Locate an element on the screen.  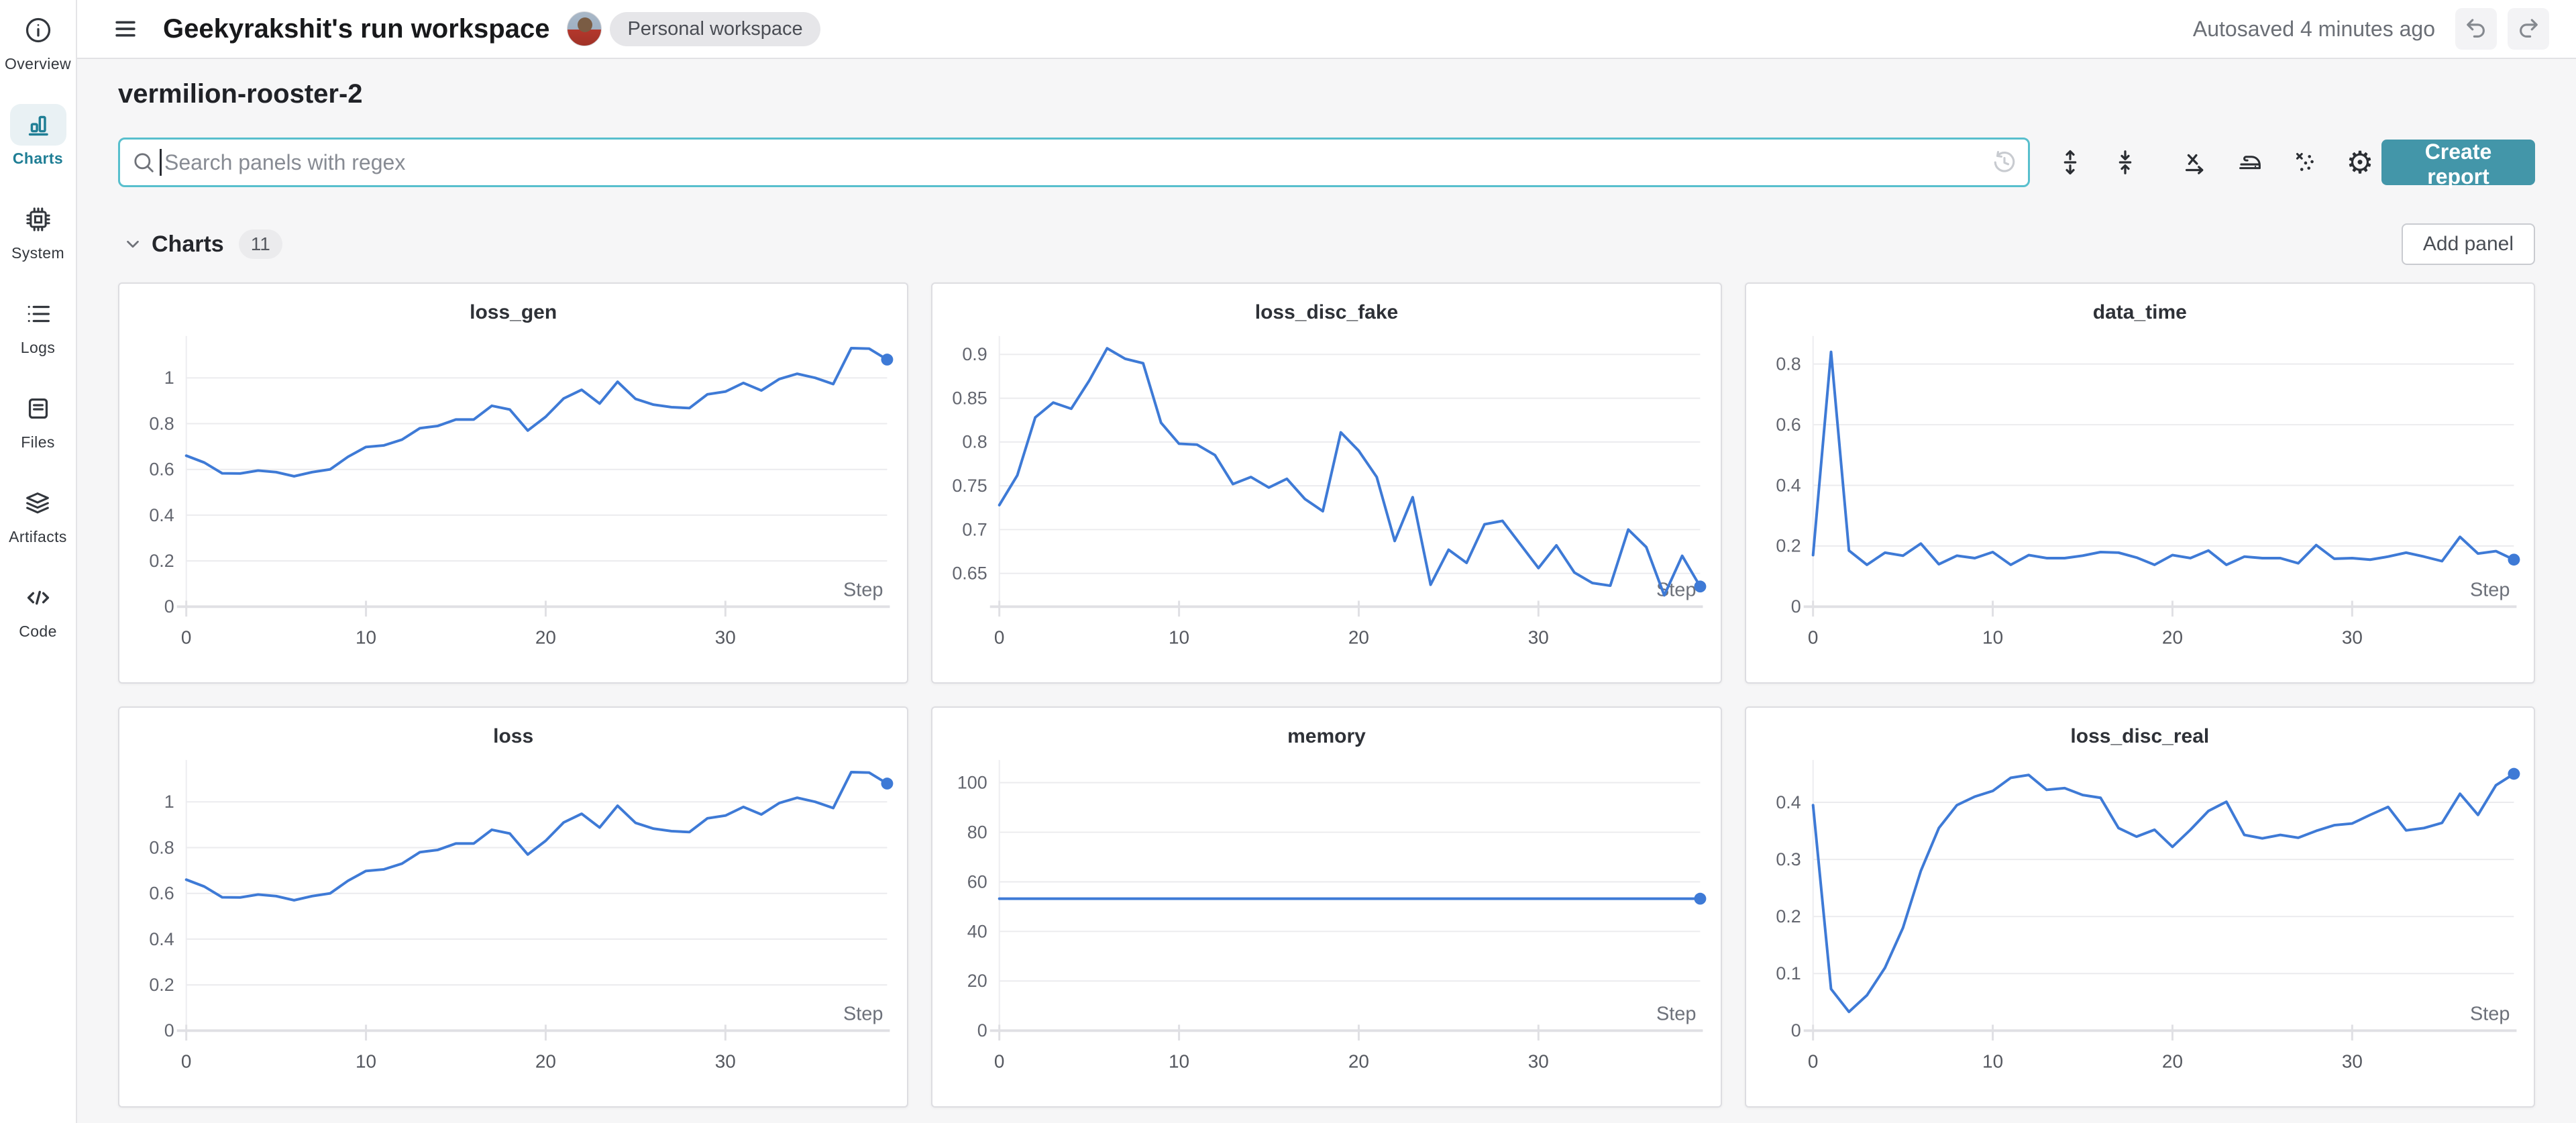
svg-text: 0.1 is located at coordinates (1788, 973).